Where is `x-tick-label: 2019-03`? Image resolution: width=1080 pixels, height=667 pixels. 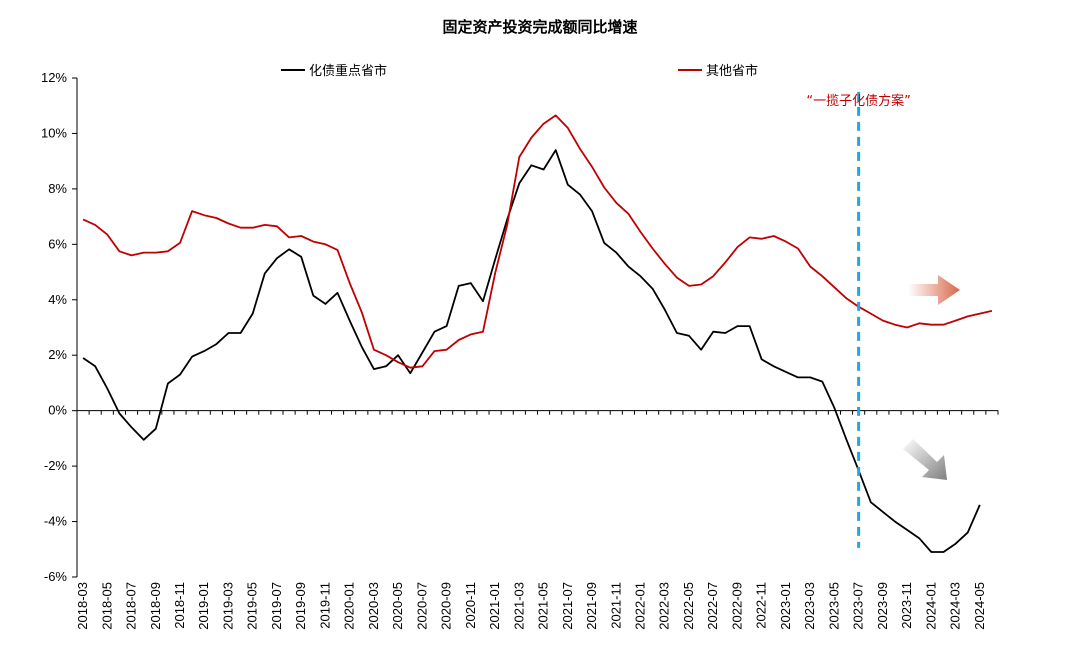
x-tick-label: 2019-03 is located at coordinates (227, 606).